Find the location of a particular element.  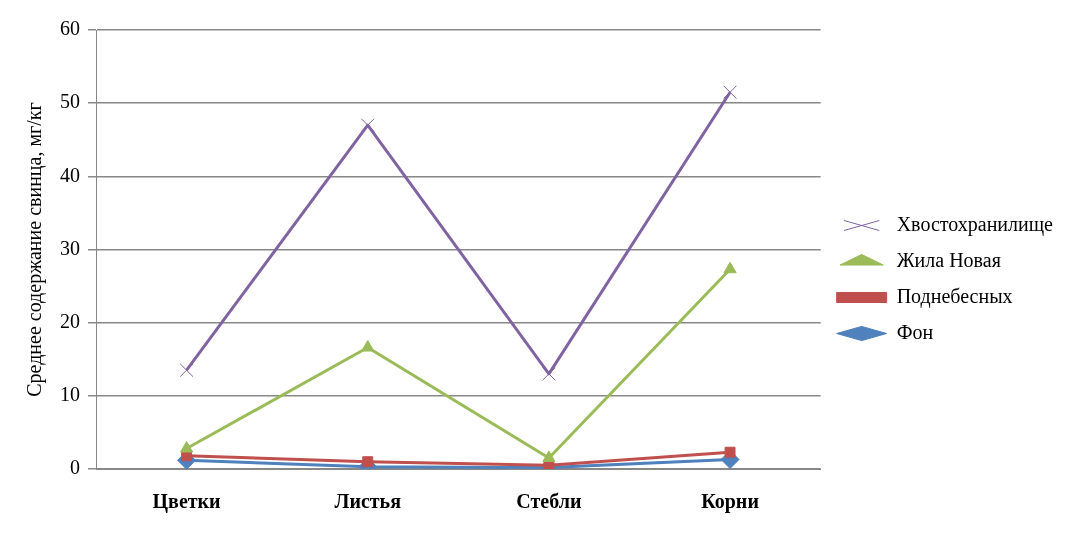

legend-label: Жила Новая is located at coordinates (948, 259).